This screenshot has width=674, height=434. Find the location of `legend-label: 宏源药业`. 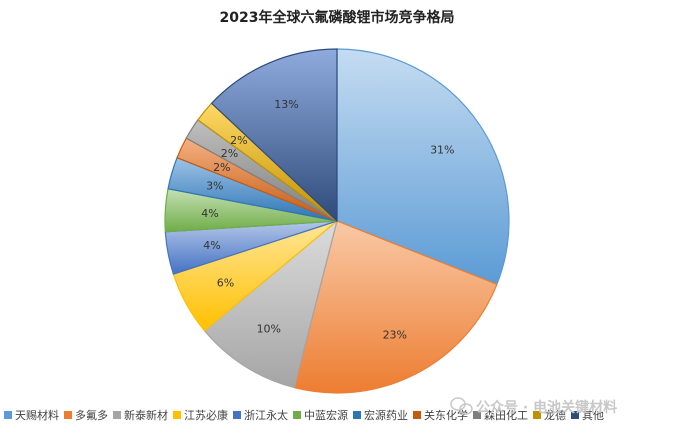

legend-label: 宏源药业 is located at coordinates (386, 415).